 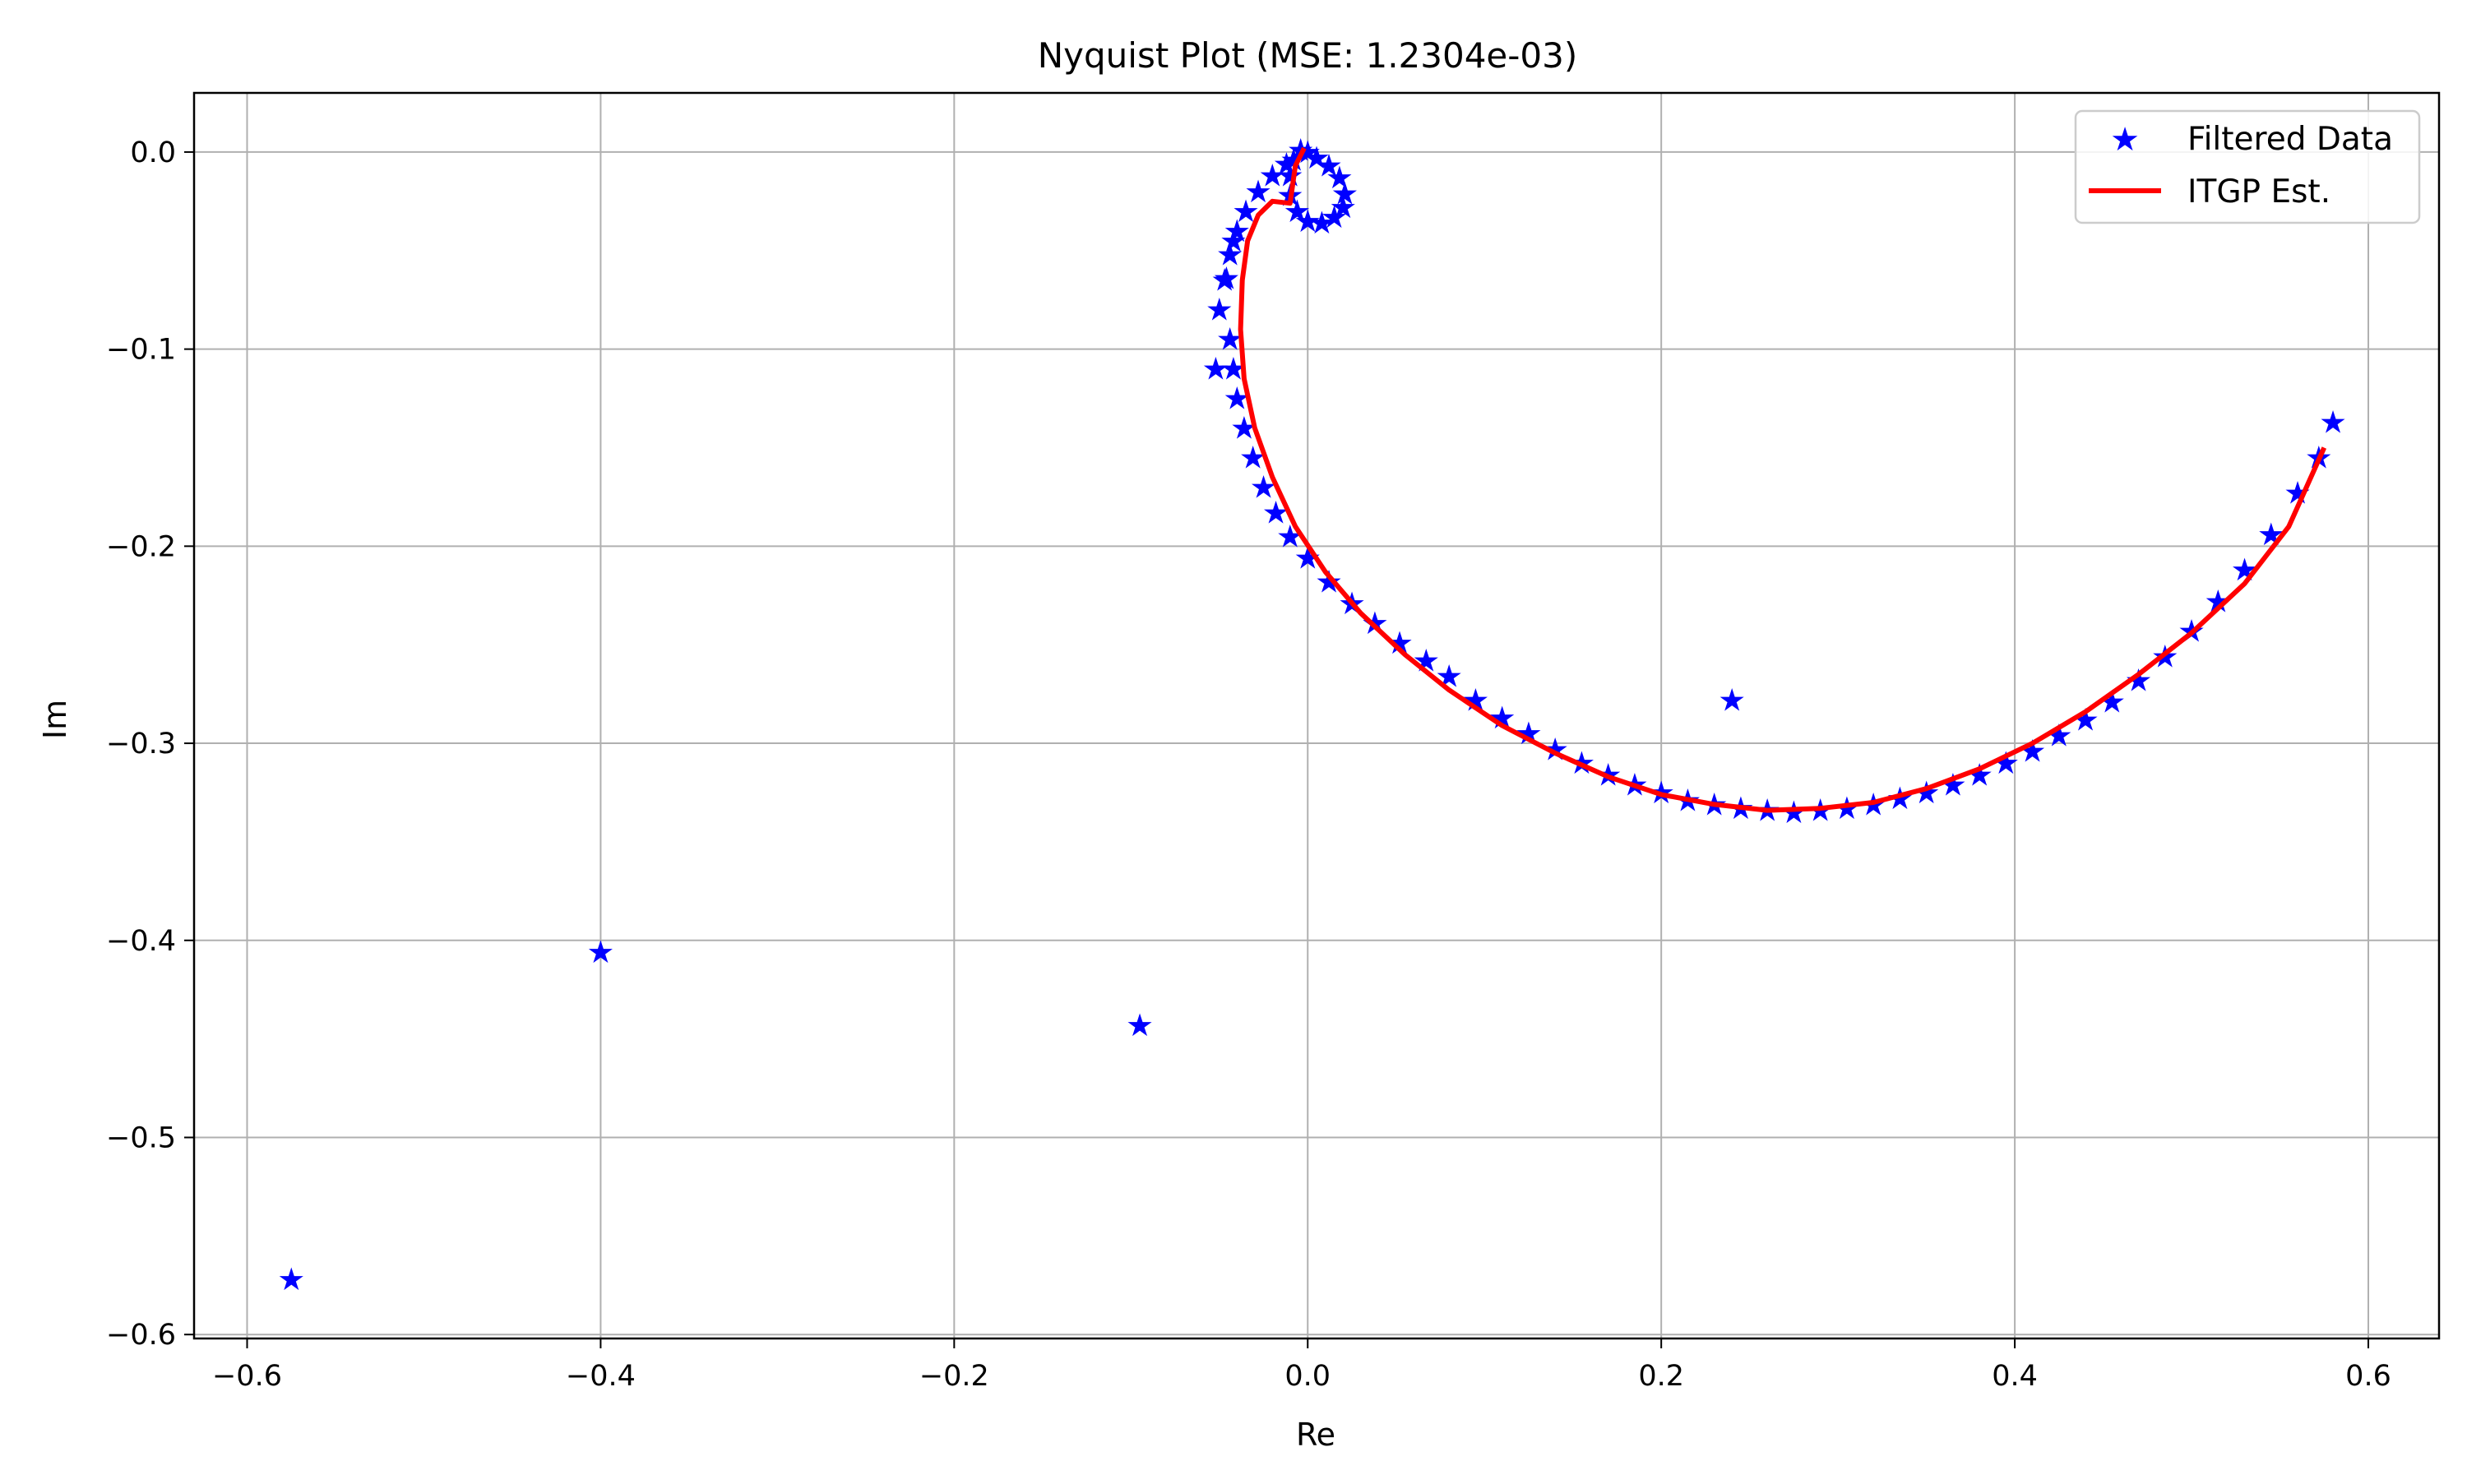 What do you see at coordinates (1308, 55) in the screenshot?
I see `chart-title: Nyquist Plot (MSE: 1.2304e-03)` at bounding box center [1308, 55].